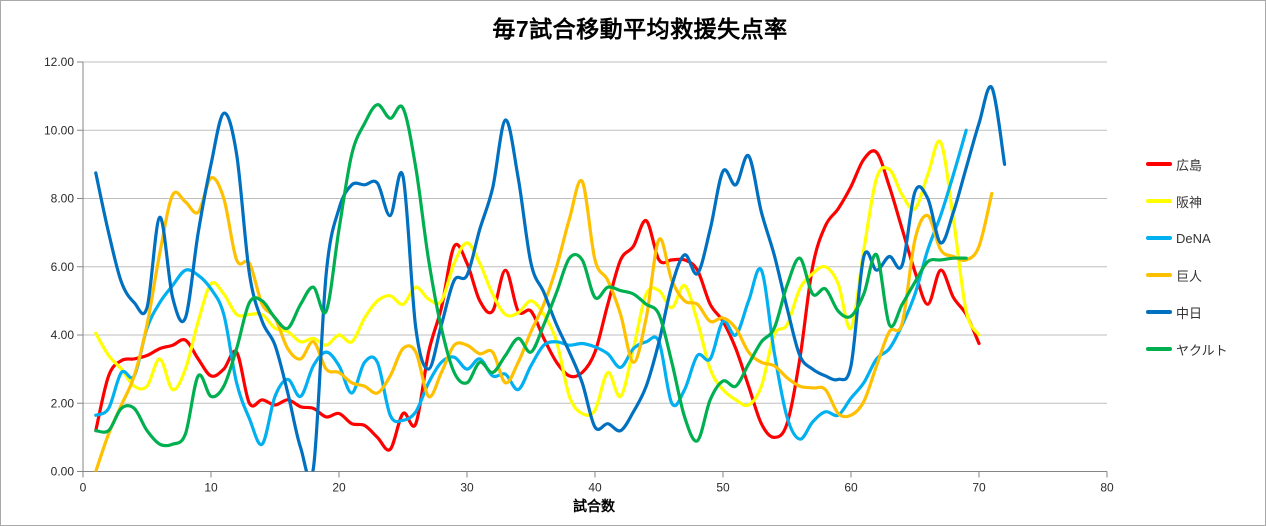 Image resolution: width=1266 pixels, height=526 pixels. What do you see at coordinates (83, 488) in the screenshot?
I see `x-tick-label-0: 0` at bounding box center [83, 488].